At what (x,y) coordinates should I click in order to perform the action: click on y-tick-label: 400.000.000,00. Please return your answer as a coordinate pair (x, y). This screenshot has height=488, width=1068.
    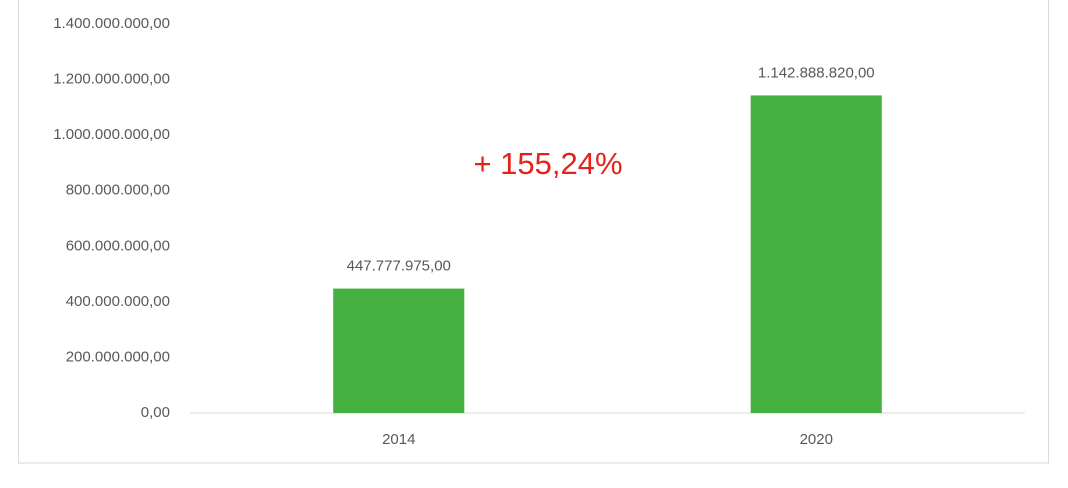
    Looking at the image, I should click on (118, 301).